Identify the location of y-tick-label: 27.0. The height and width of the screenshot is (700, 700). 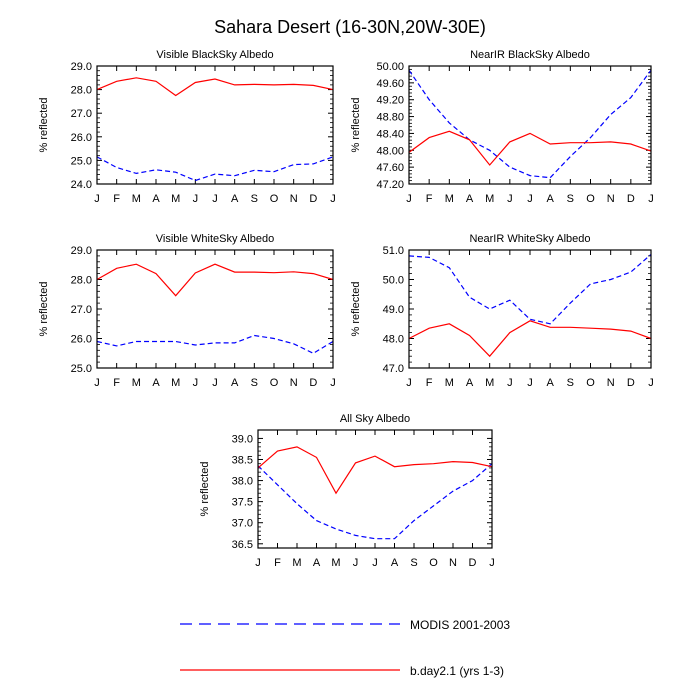
(81, 310).